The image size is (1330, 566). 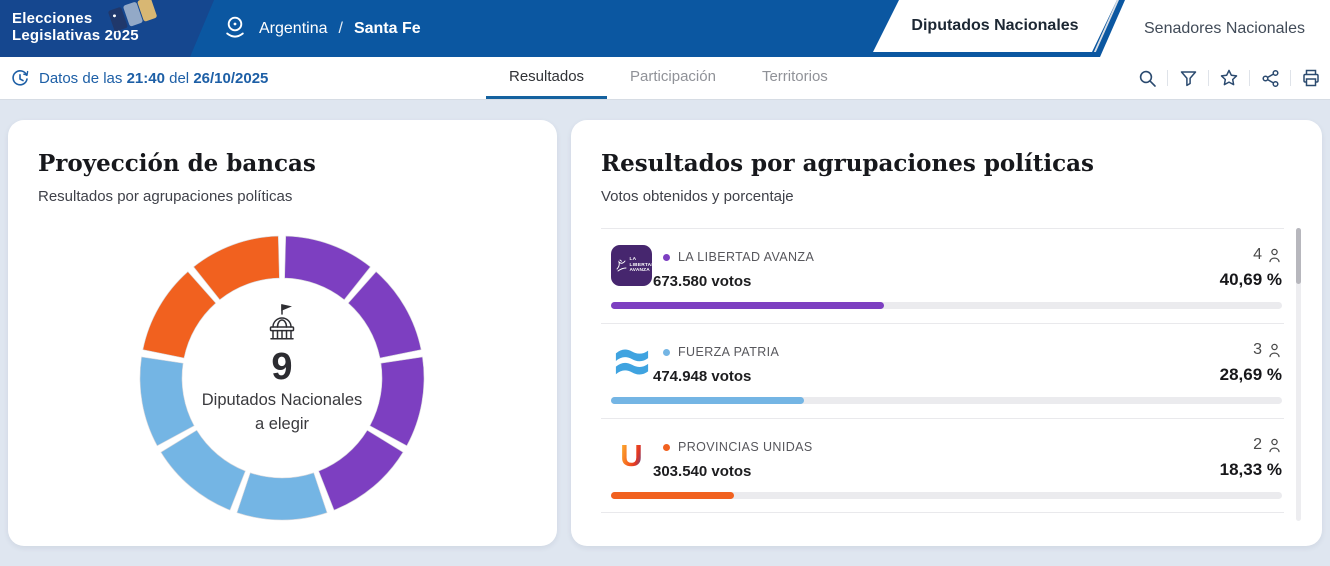 What do you see at coordinates (847, 163) in the screenshot?
I see `results-card-title: Resultados por agrupaciones políticas` at bounding box center [847, 163].